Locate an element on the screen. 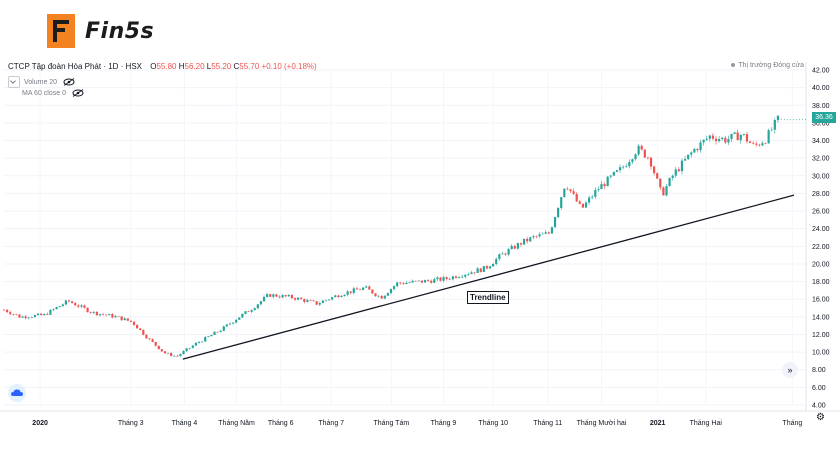  settings-gear-icon: ⚙ is located at coordinates (820, 417).